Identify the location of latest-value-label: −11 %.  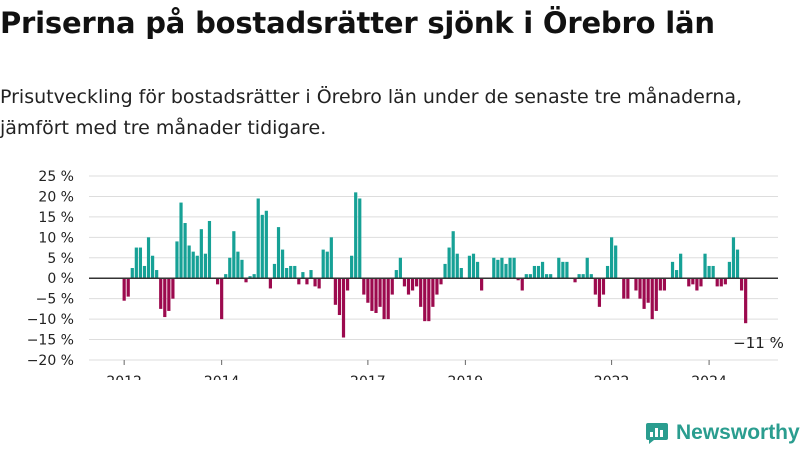
(758, 343).